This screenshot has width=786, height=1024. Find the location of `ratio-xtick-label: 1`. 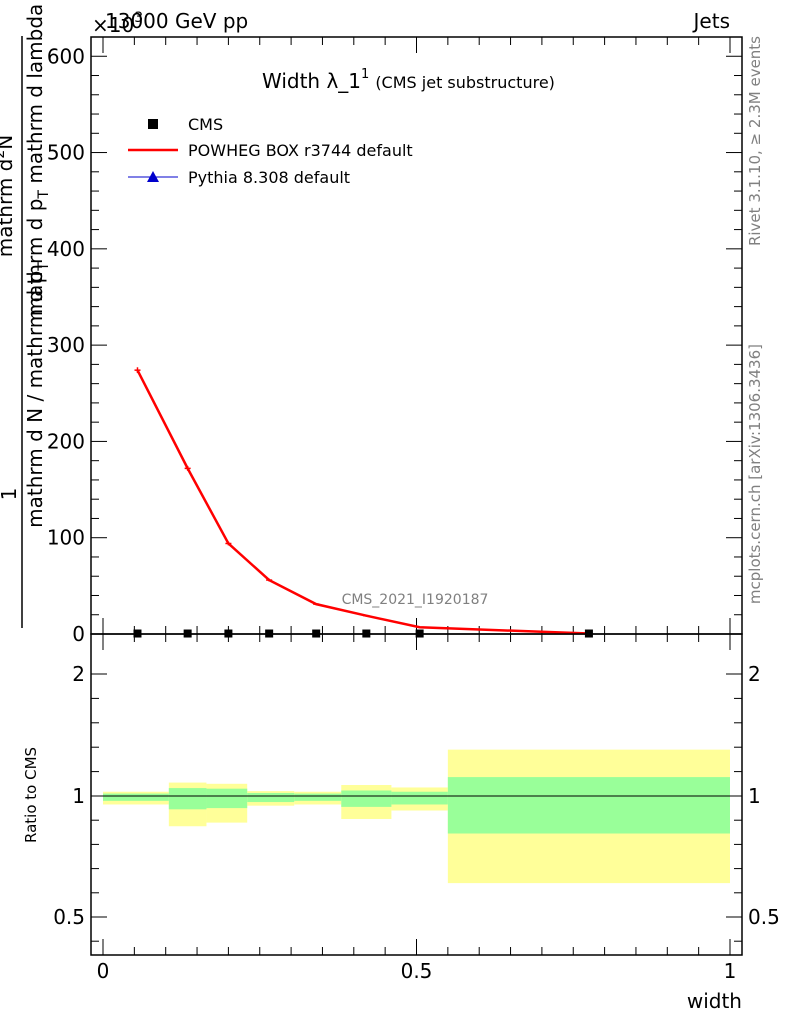

ratio-xtick-label: 1 is located at coordinates (730, 971).